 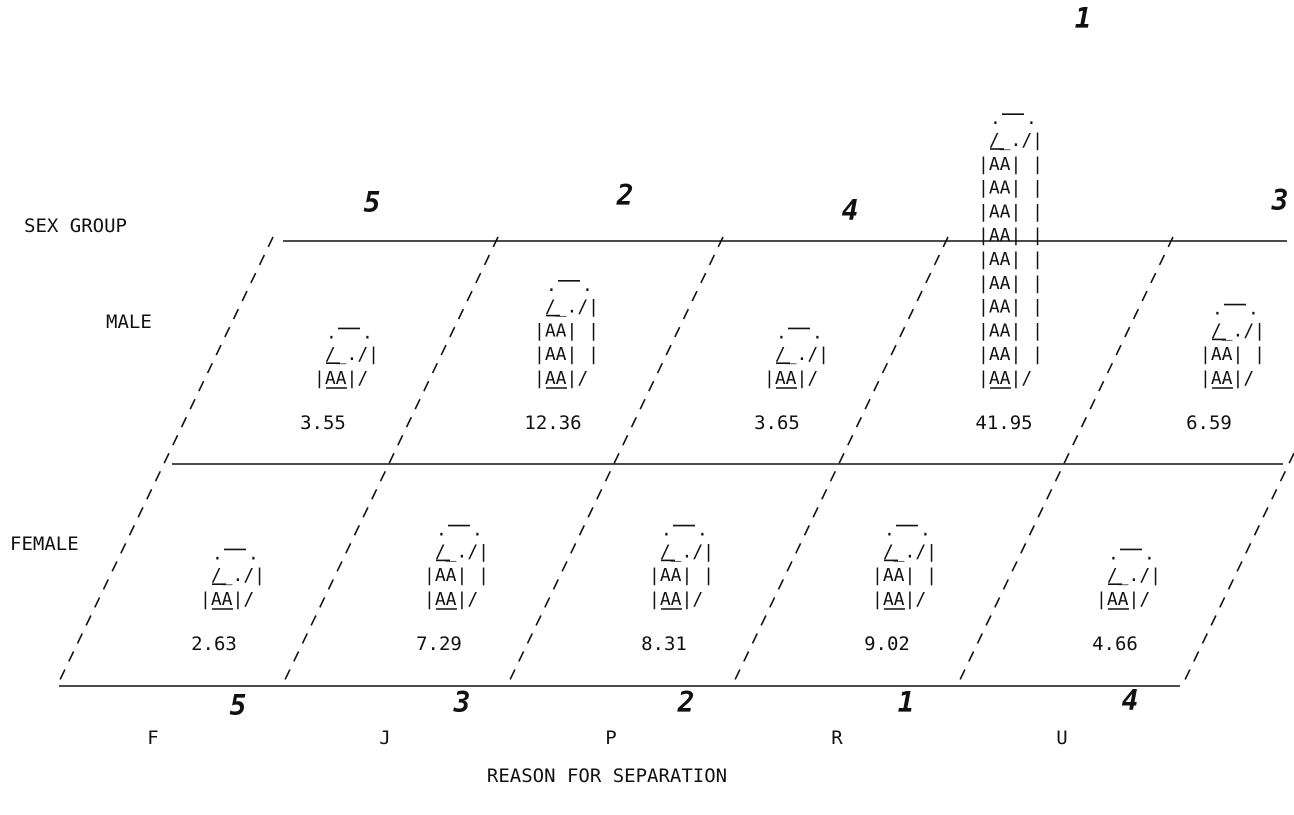 I want to click on category-label-j: J, so click(x=384, y=738).